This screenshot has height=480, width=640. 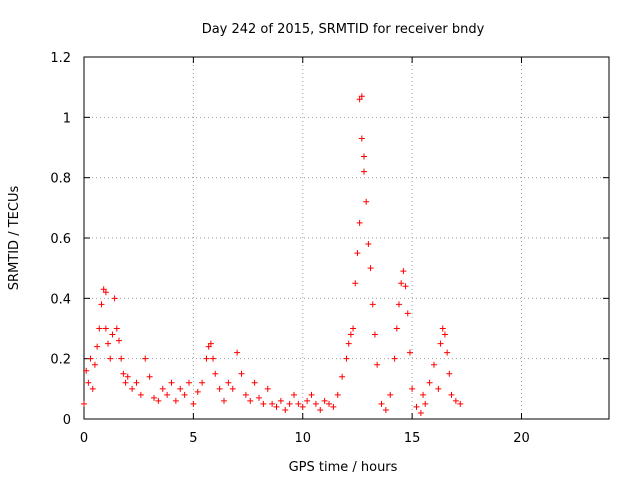 What do you see at coordinates (67, 420) in the screenshot?
I see `y-tick-label: 0` at bounding box center [67, 420].